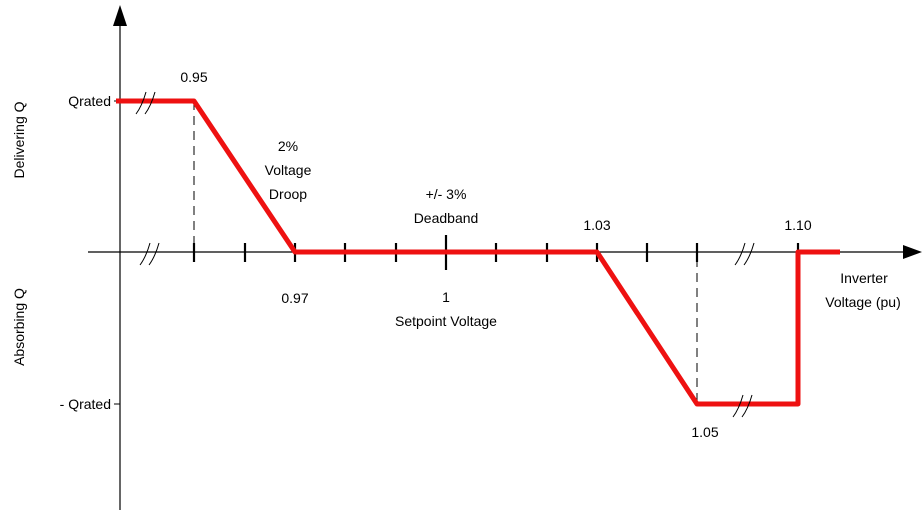 This screenshot has height=512, width=923. What do you see at coordinates (744, 254) in the screenshot?
I see `break-mark-x-right` at bounding box center [744, 254].